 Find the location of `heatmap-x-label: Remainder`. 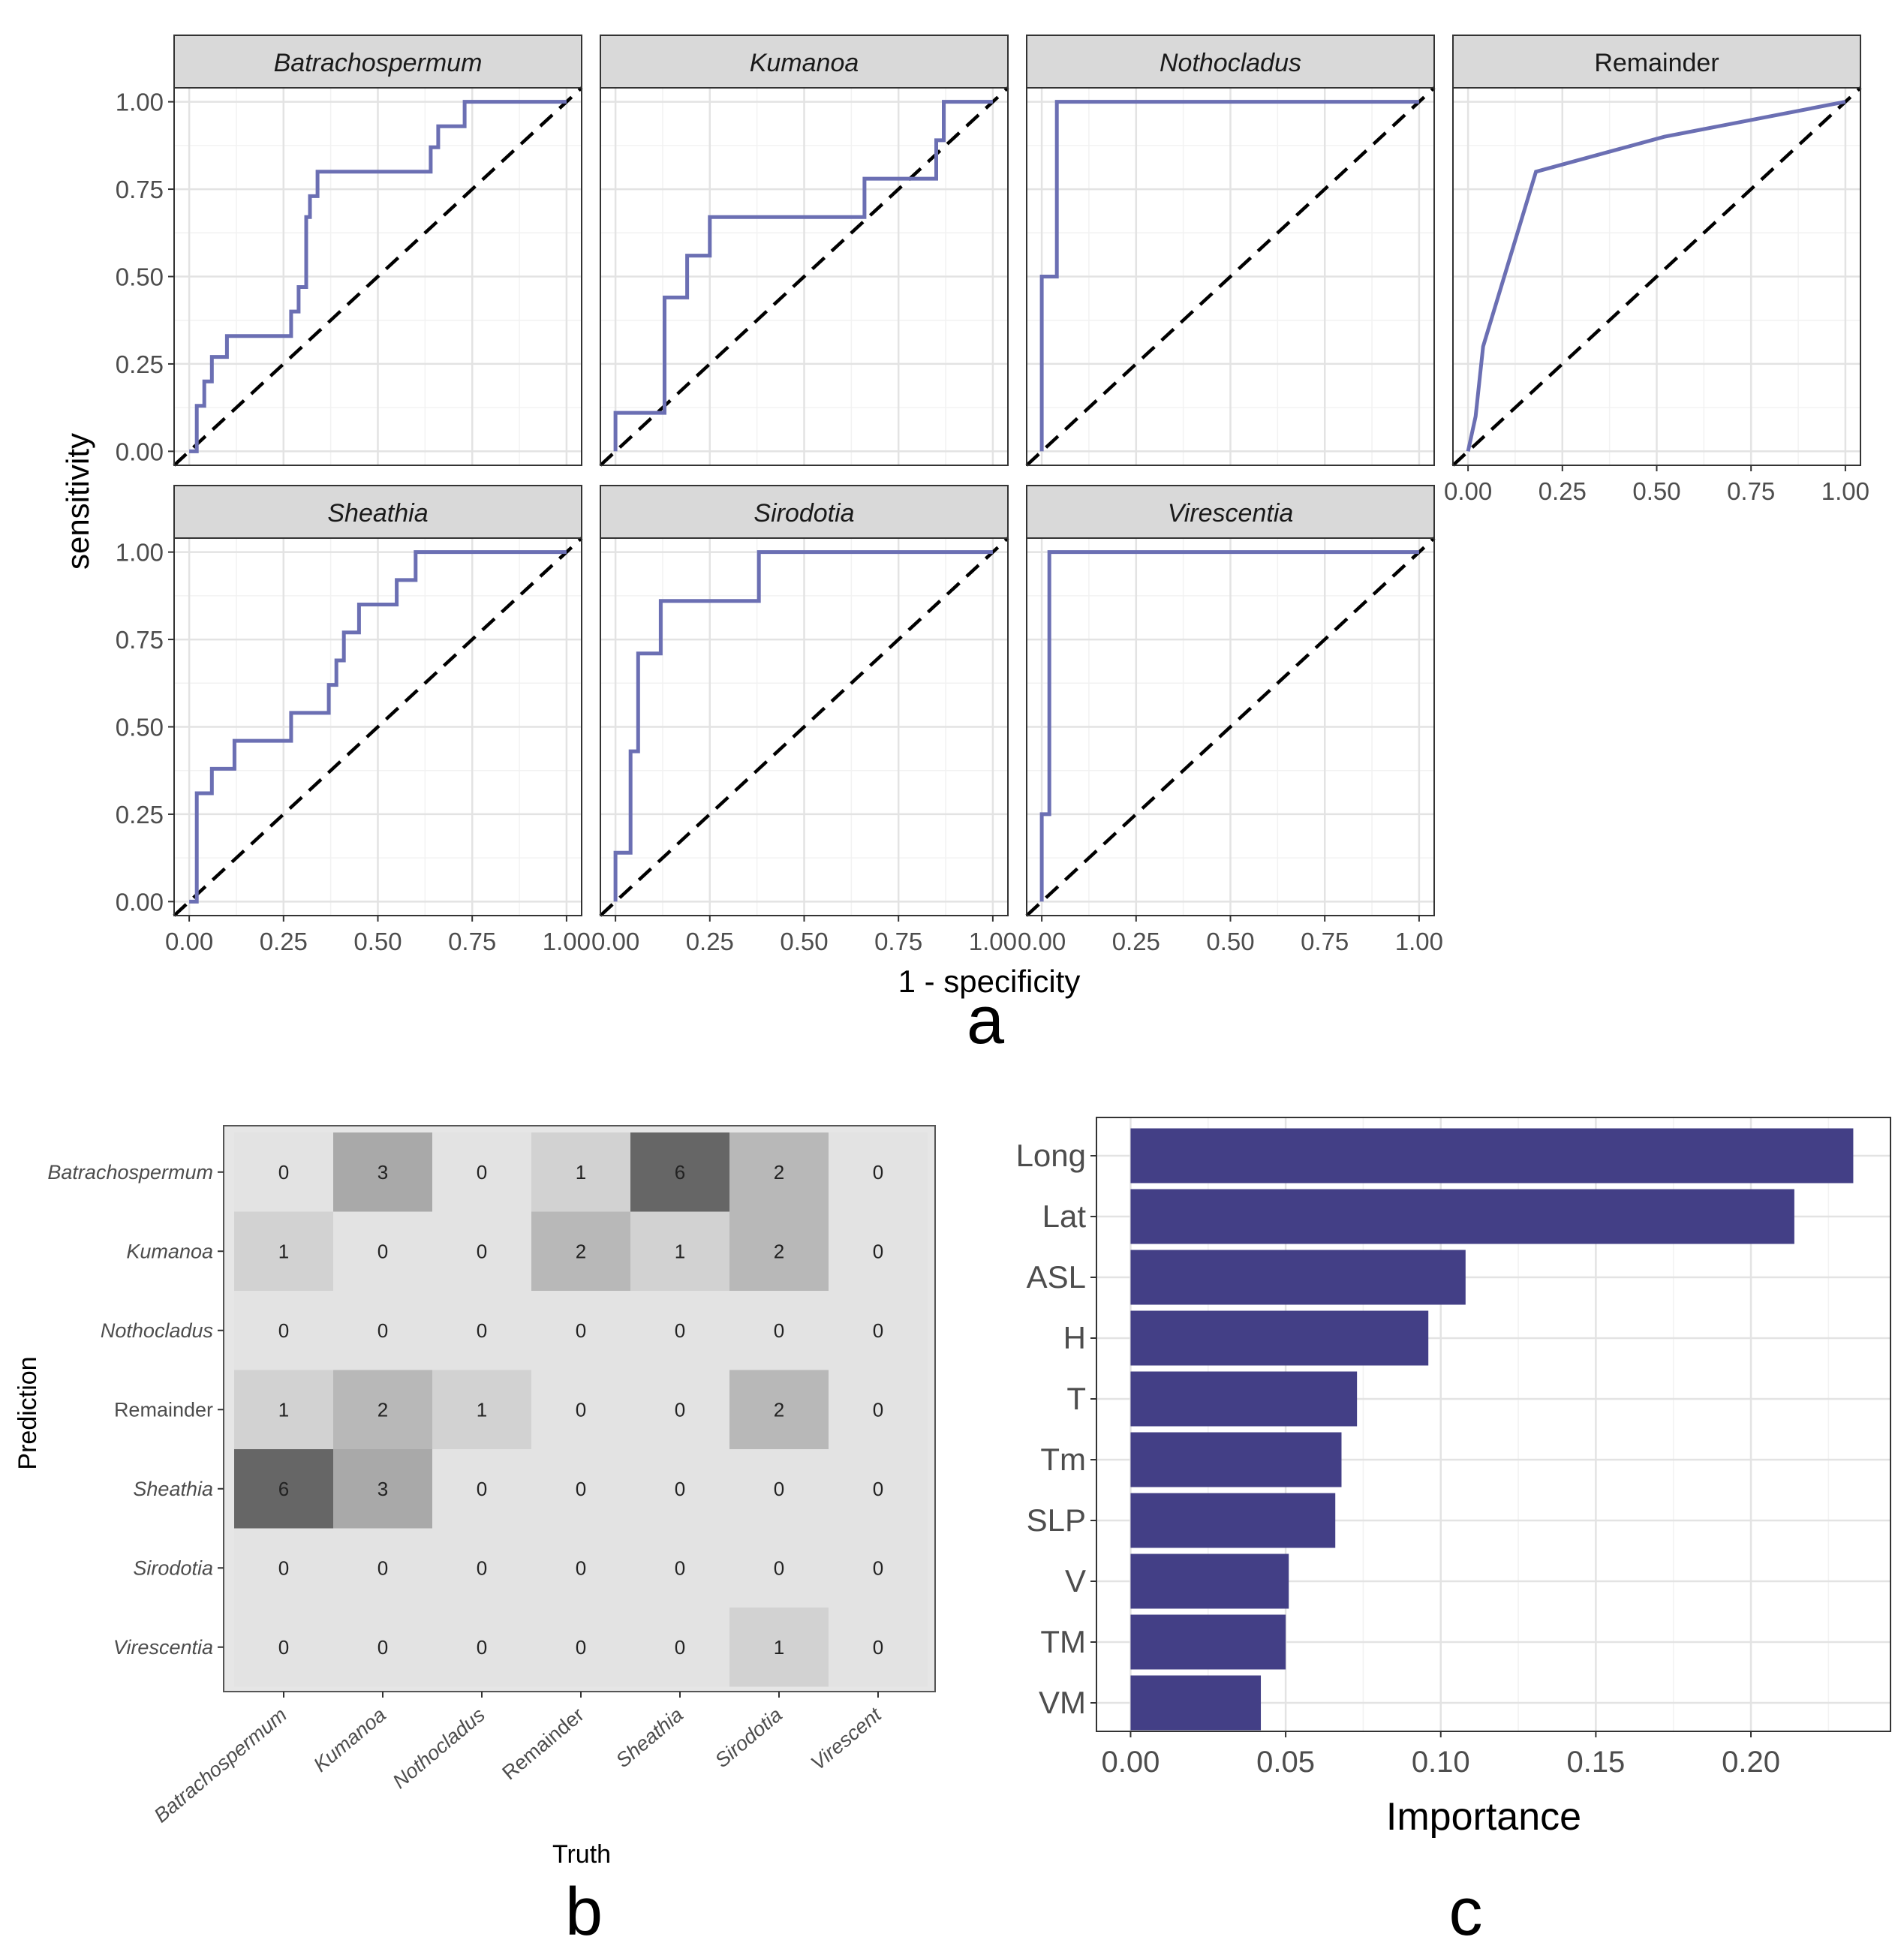

heatmap-x-label: Remainder is located at coordinates (543, 1744).